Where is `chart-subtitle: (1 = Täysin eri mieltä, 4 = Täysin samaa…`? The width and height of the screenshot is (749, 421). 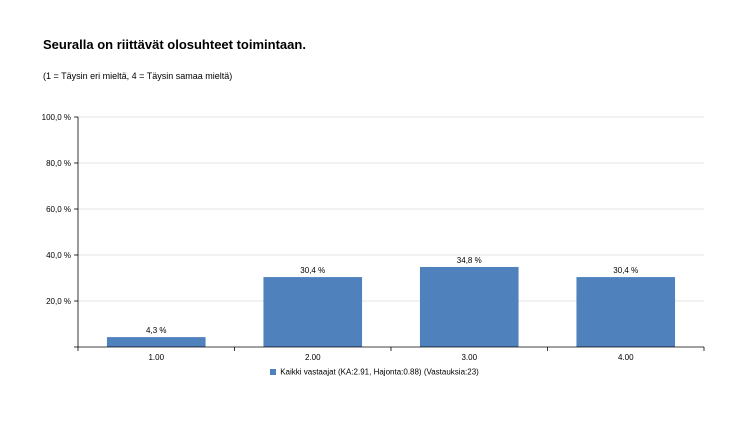
chart-subtitle: (1 = Täysin eri mieltä, 4 = Täysin samaa… is located at coordinates (138, 76).